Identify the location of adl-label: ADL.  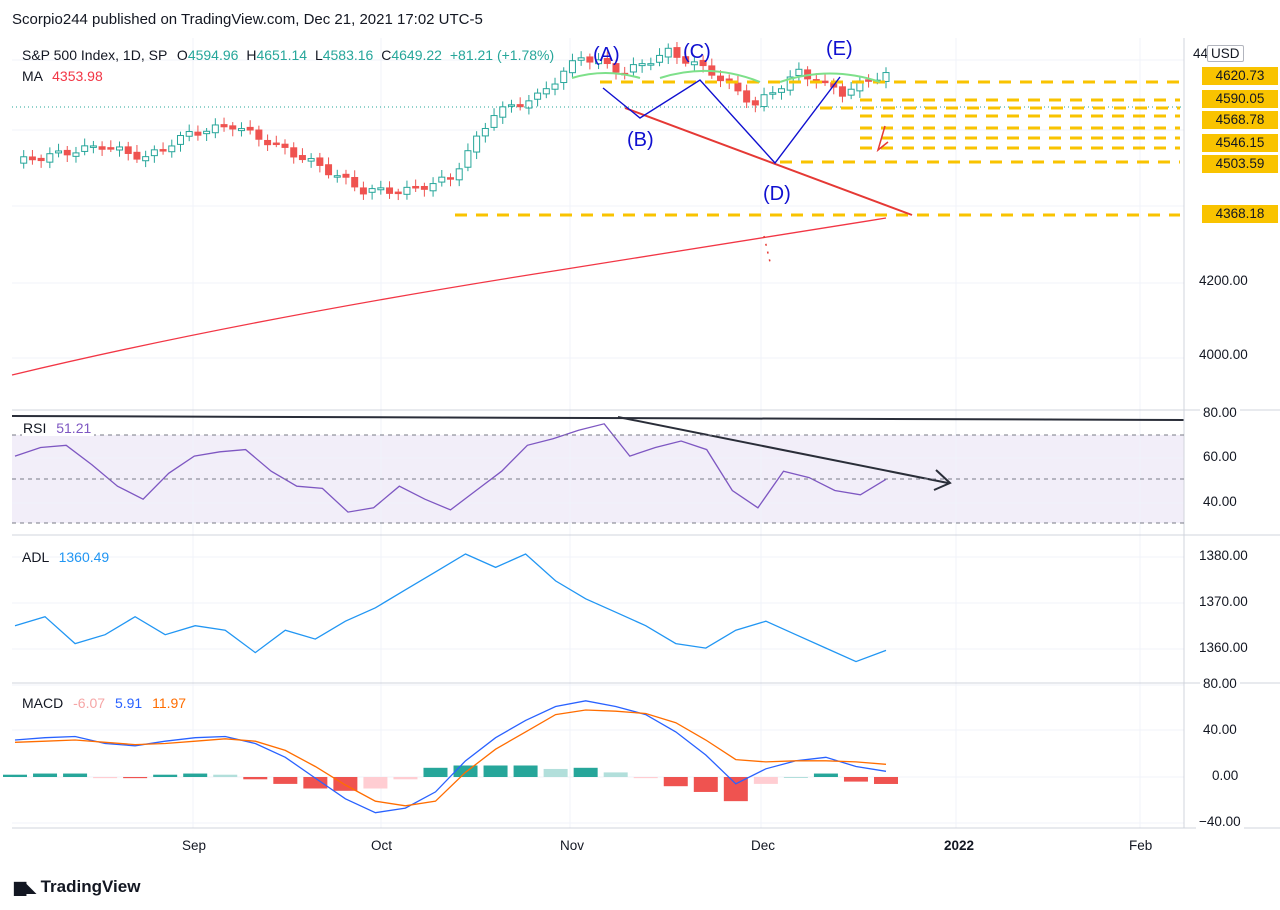
(35, 557).